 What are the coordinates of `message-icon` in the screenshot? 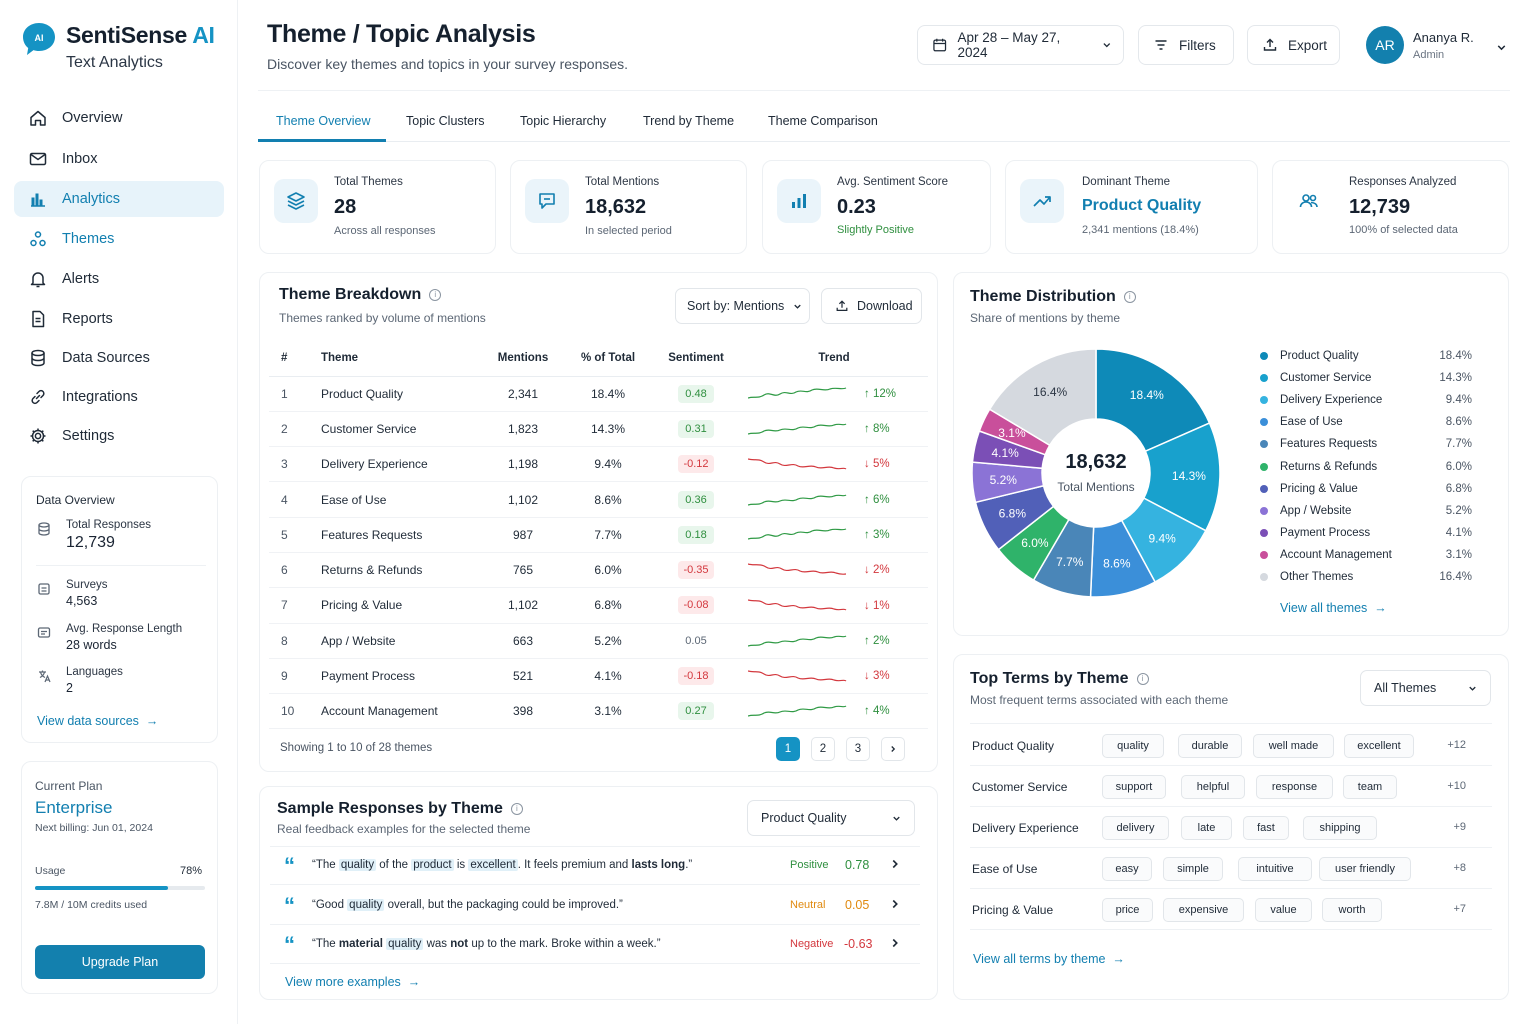 It's located at (547, 201).